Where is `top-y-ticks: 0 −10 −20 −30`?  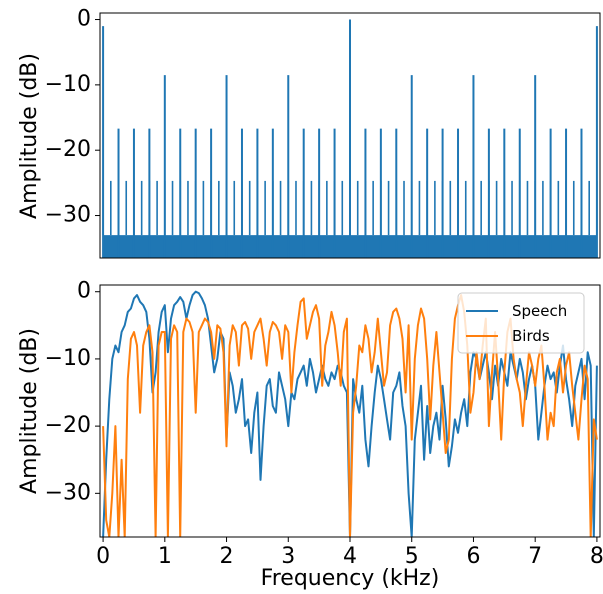
top-y-ticks: 0 −10 −20 −30 is located at coordinates (72, 117).